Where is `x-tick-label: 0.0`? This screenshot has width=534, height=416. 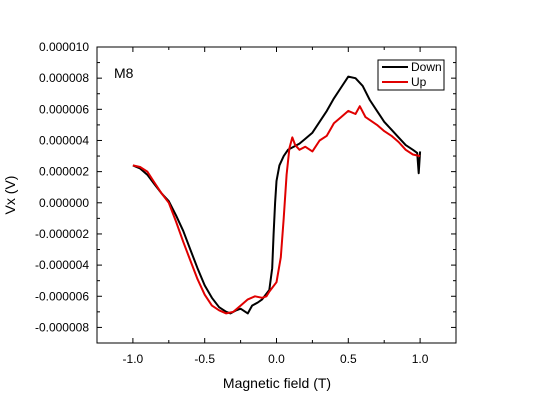
x-tick-label: 0.0 is located at coordinates (276, 359).